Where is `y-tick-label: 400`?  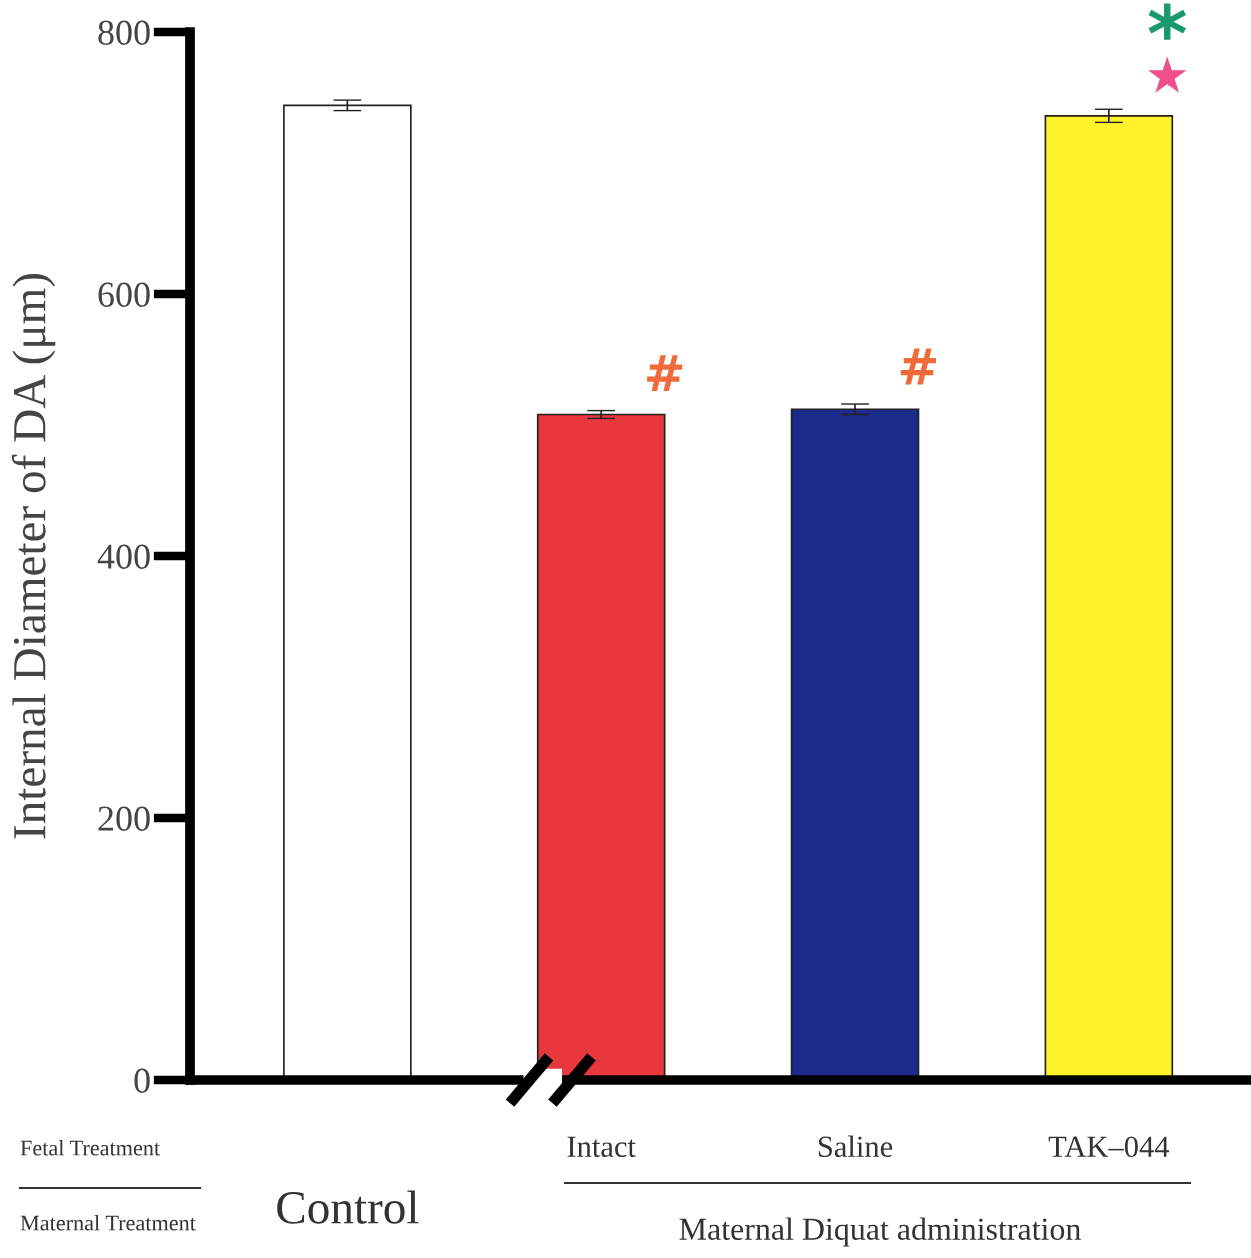
y-tick-label: 400 is located at coordinates (123, 556).